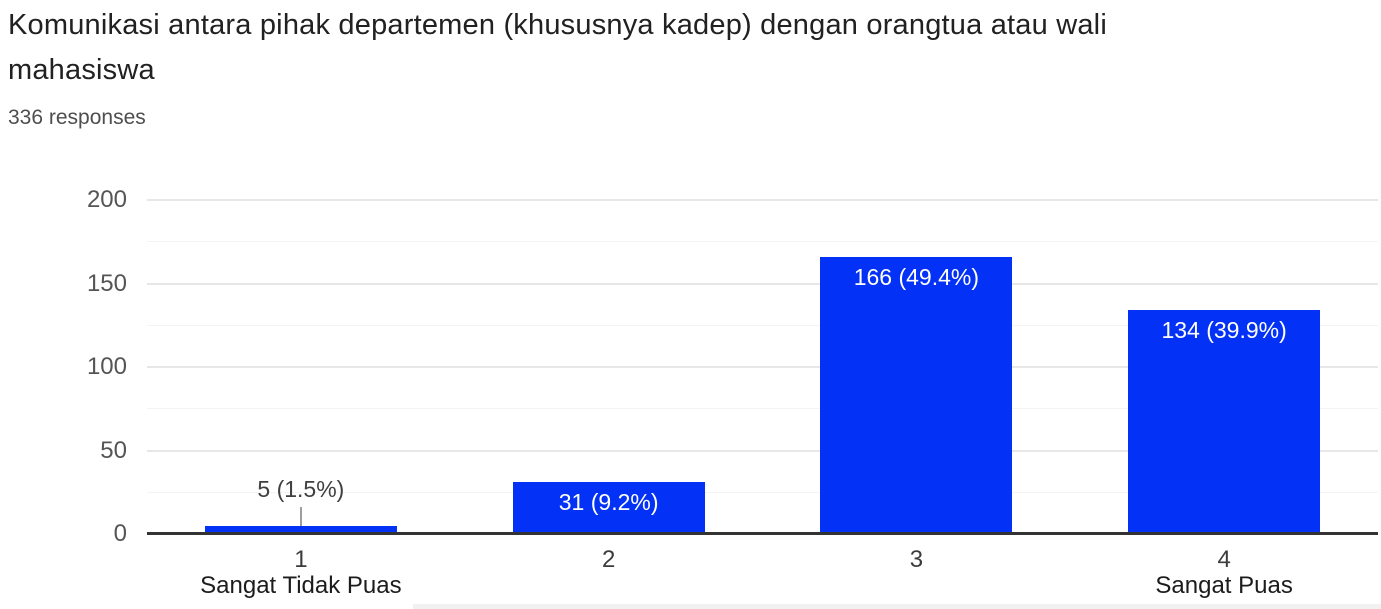 This screenshot has height=609, width=1381. What do you see at coordinates (916, 559) in the screenshot?
I see `x-axis-tick-label: 3` at bounding box center [916, 559].